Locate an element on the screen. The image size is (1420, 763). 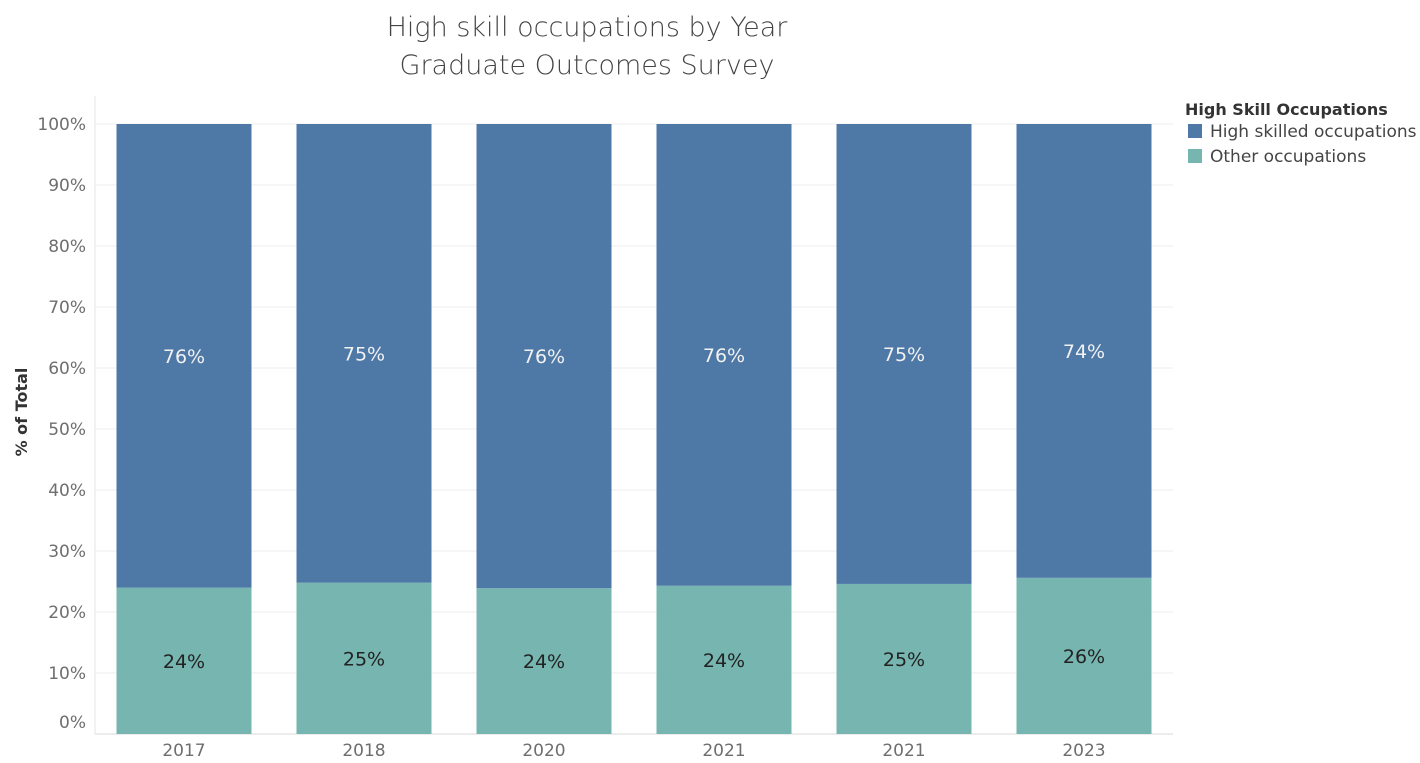
y-tick-label: 70% is located at coordinates (67, 308).